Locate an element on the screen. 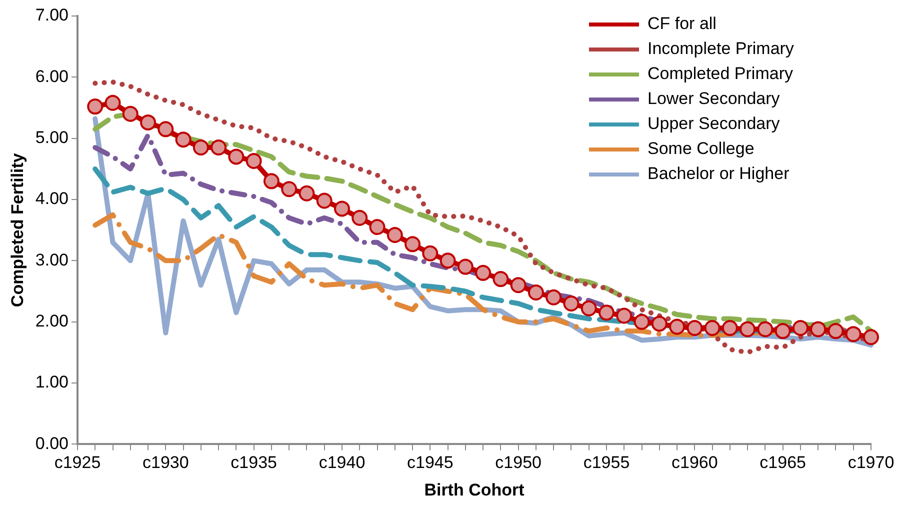 The image size is (901, 509). y-tick-label: 6.00 is located at coordinates (51, 76).